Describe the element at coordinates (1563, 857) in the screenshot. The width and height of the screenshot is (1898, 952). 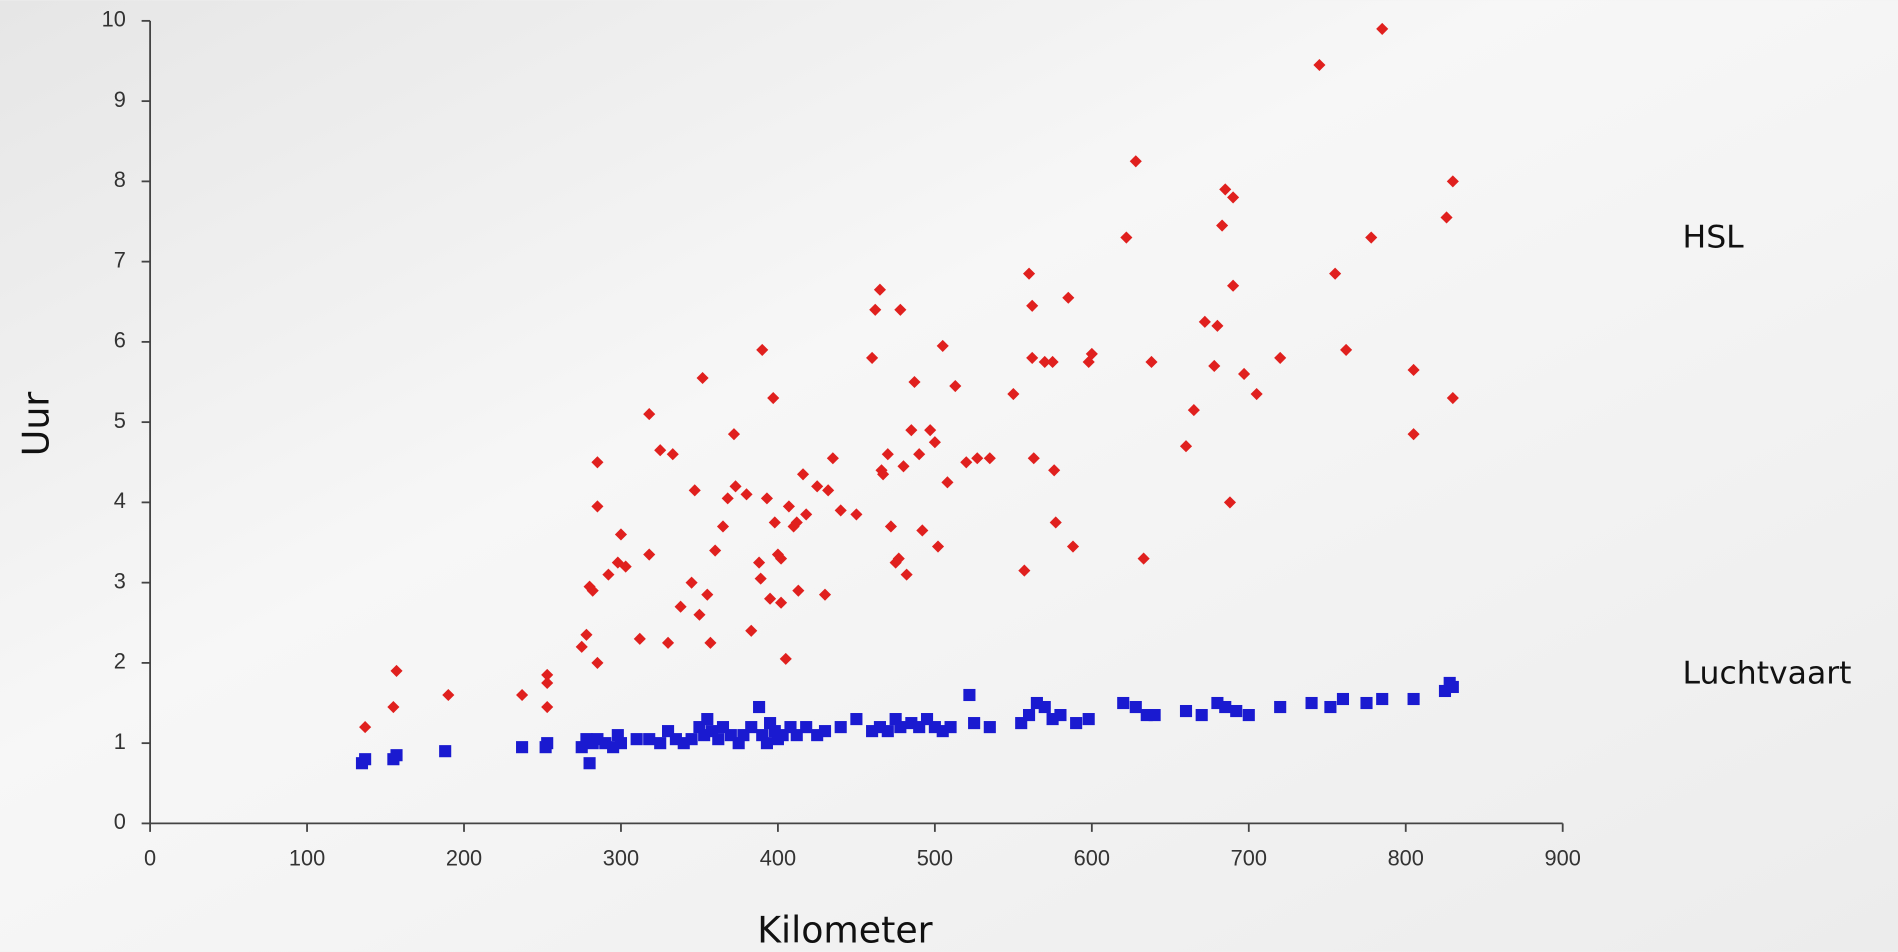
I see `x-tick-label: 900` at that location.